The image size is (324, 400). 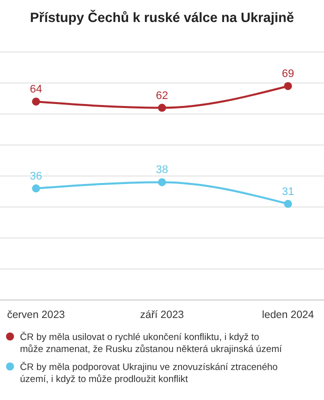 I want to click on data-label: 31, so click(x=288, y=192).